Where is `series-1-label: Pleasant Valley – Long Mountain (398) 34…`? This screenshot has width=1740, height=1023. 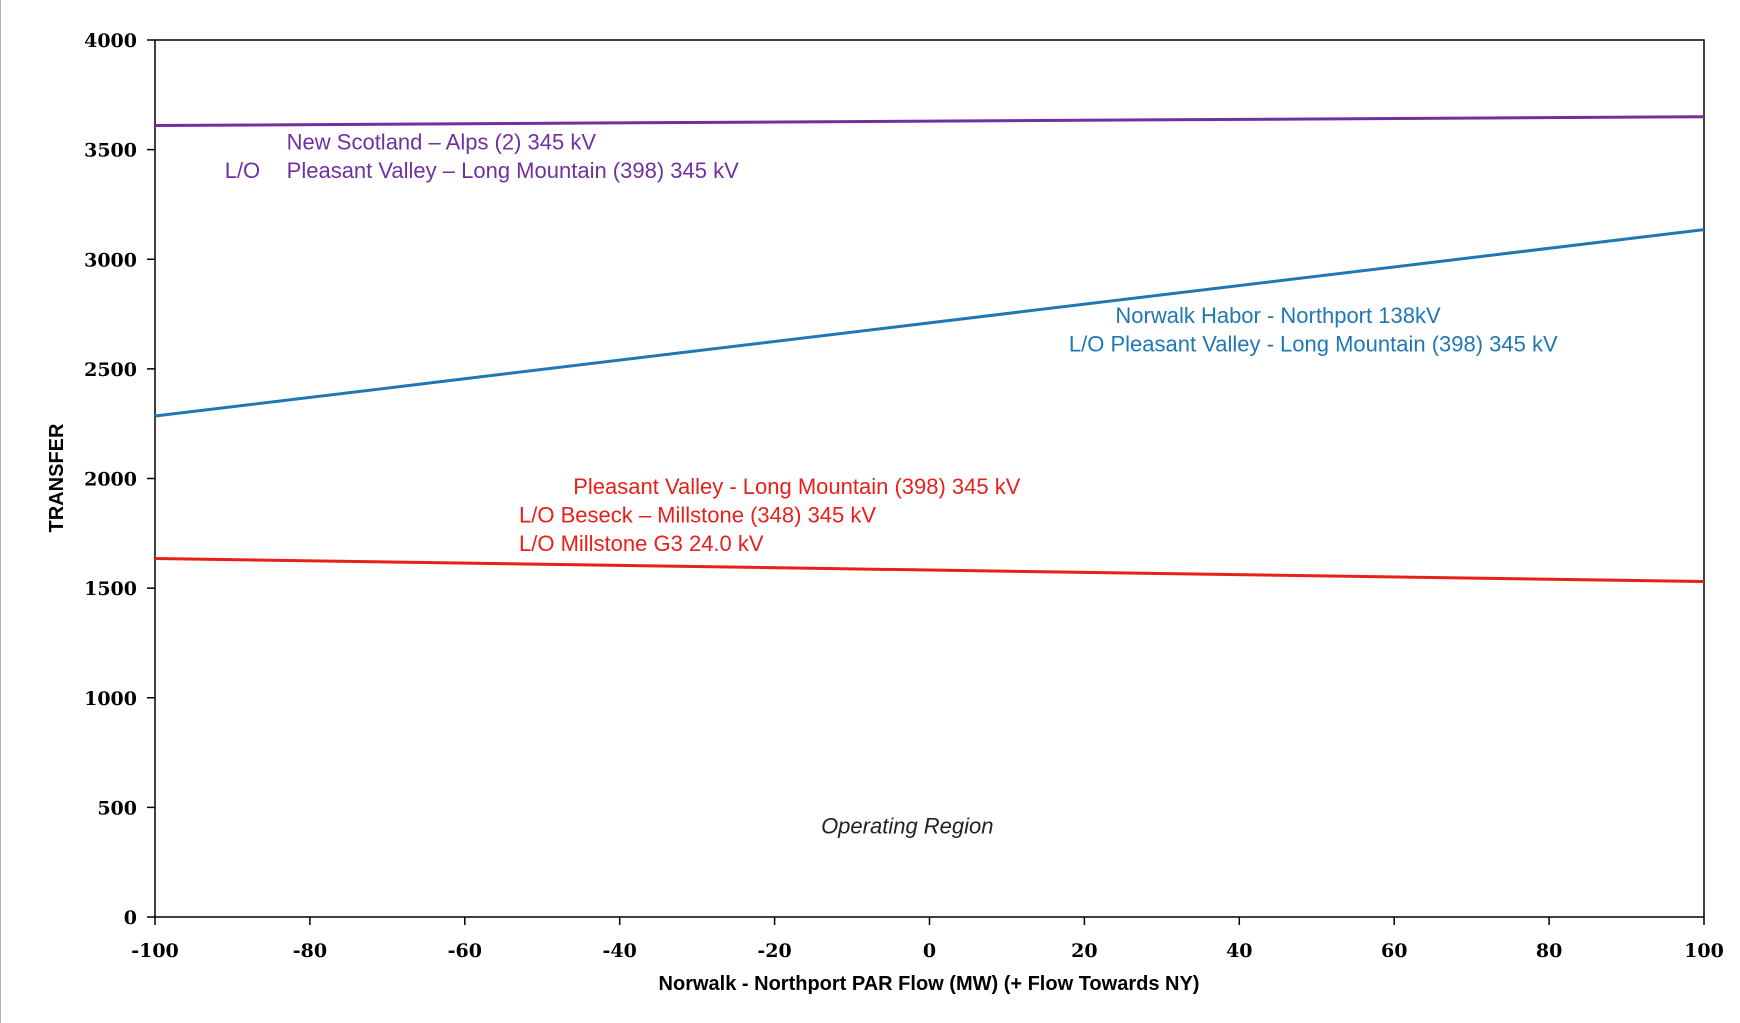 series-1-label: Pleasant Valley – Long Mountain (398) 34… is located at coordinates (513, 170).